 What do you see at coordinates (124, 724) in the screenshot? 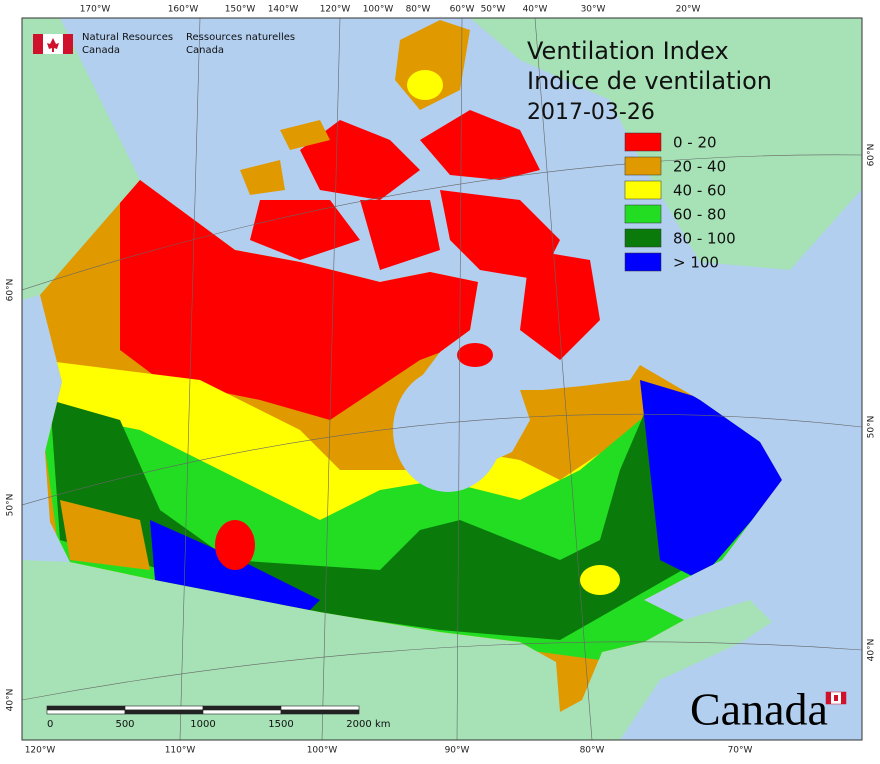
I see `scale-label: 500` at bounding box center [124, 724].